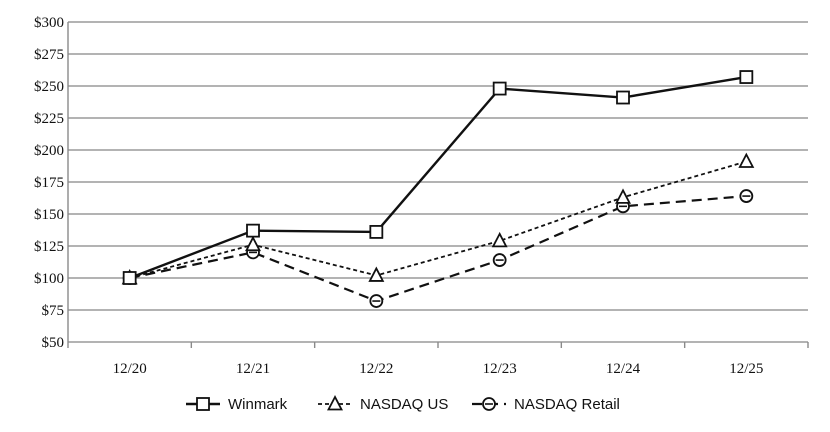  I want to click on legend: Winmark NASDAQ US NASDAQ Retail, so click(403, 404).